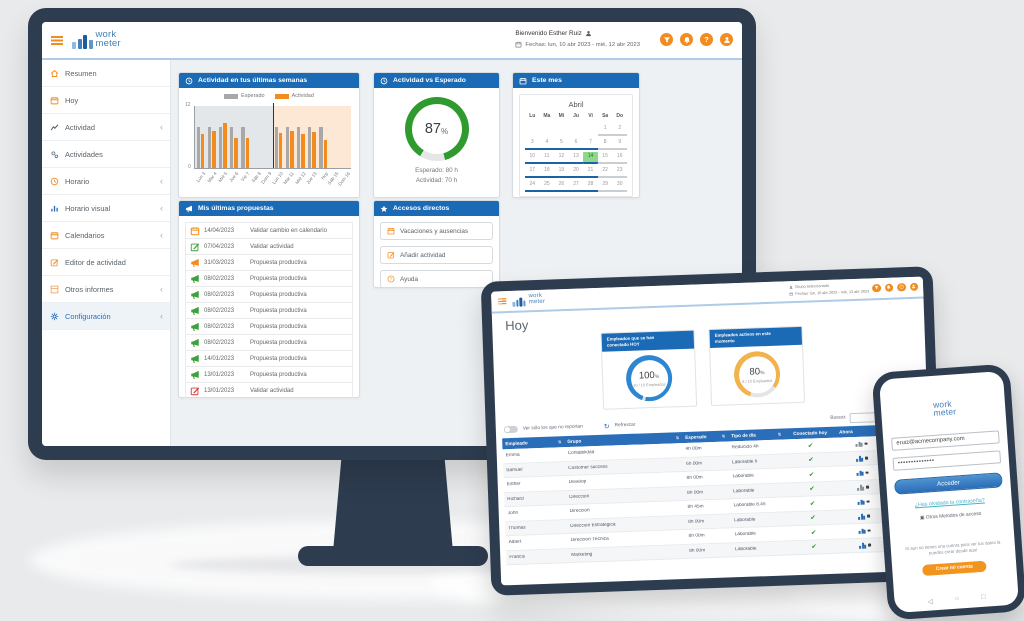  Describe the element at coordinates (605, 186) in the screenshot. I see `calendar-day: 29` at that location.